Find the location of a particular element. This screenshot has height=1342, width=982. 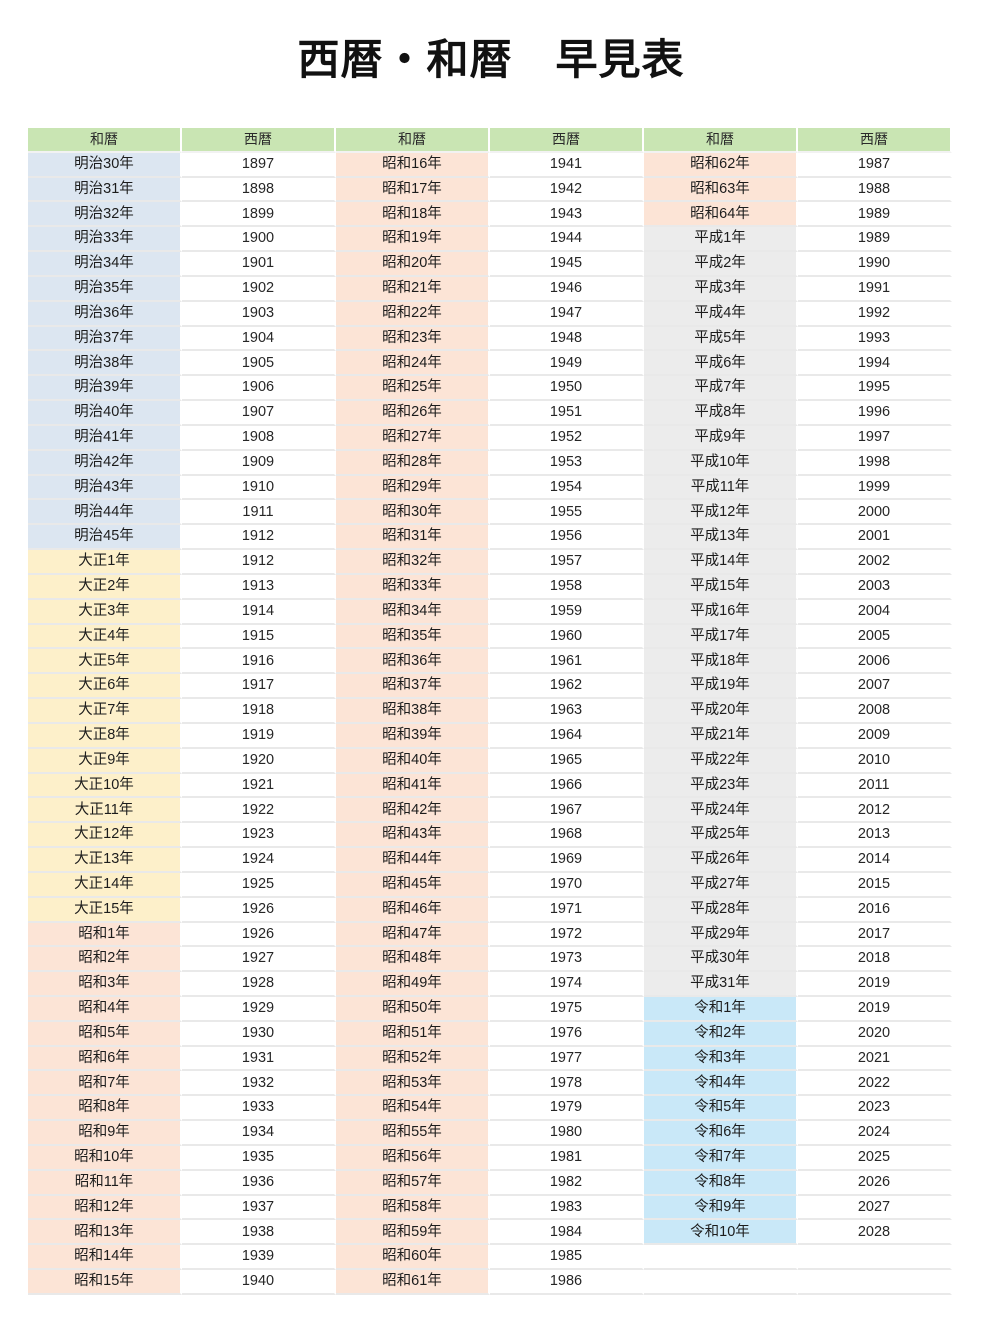

seireki-cell: 1928 is located at coordinates (259, 984).